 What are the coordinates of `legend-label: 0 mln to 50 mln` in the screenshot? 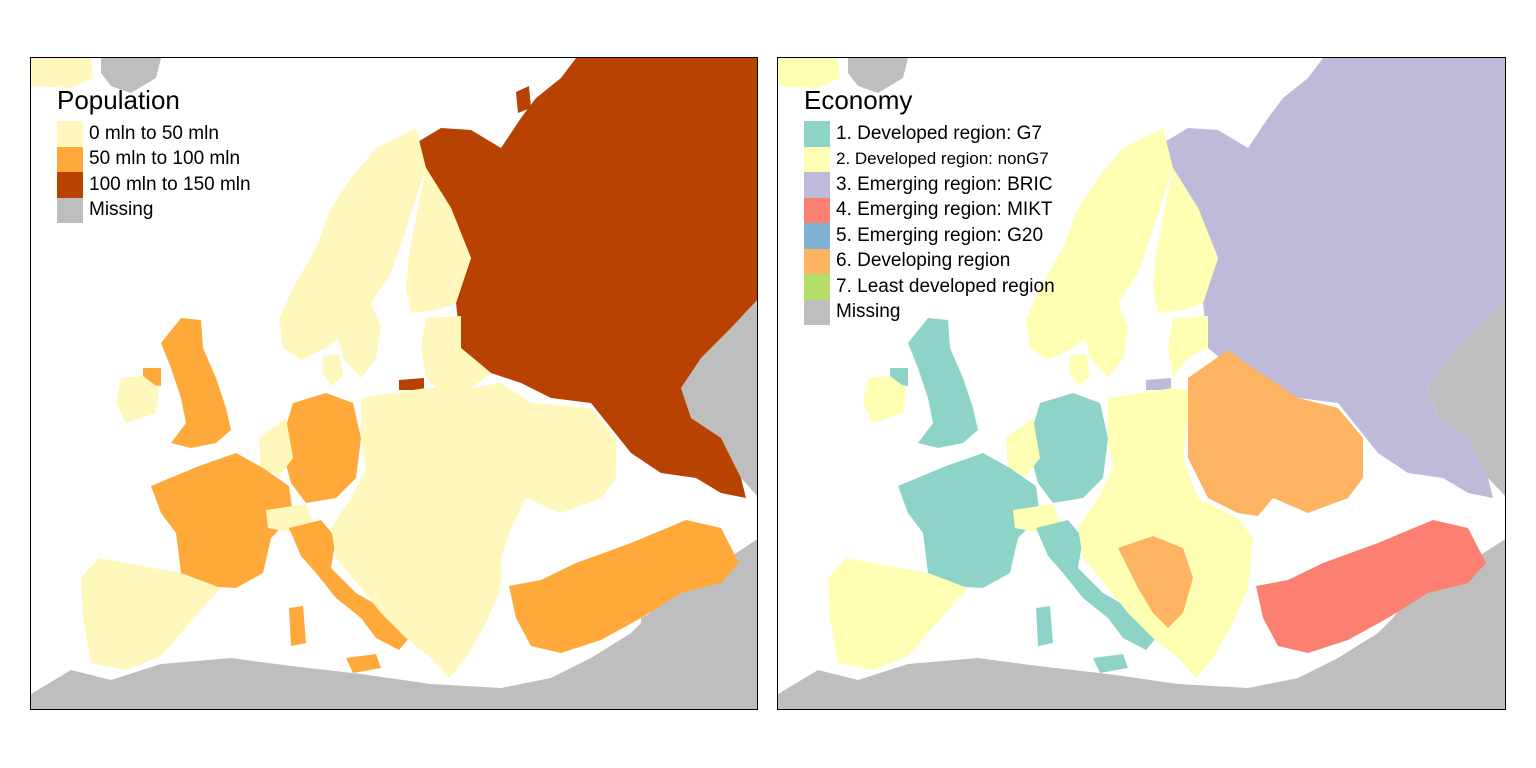 It's located at (154, 133).